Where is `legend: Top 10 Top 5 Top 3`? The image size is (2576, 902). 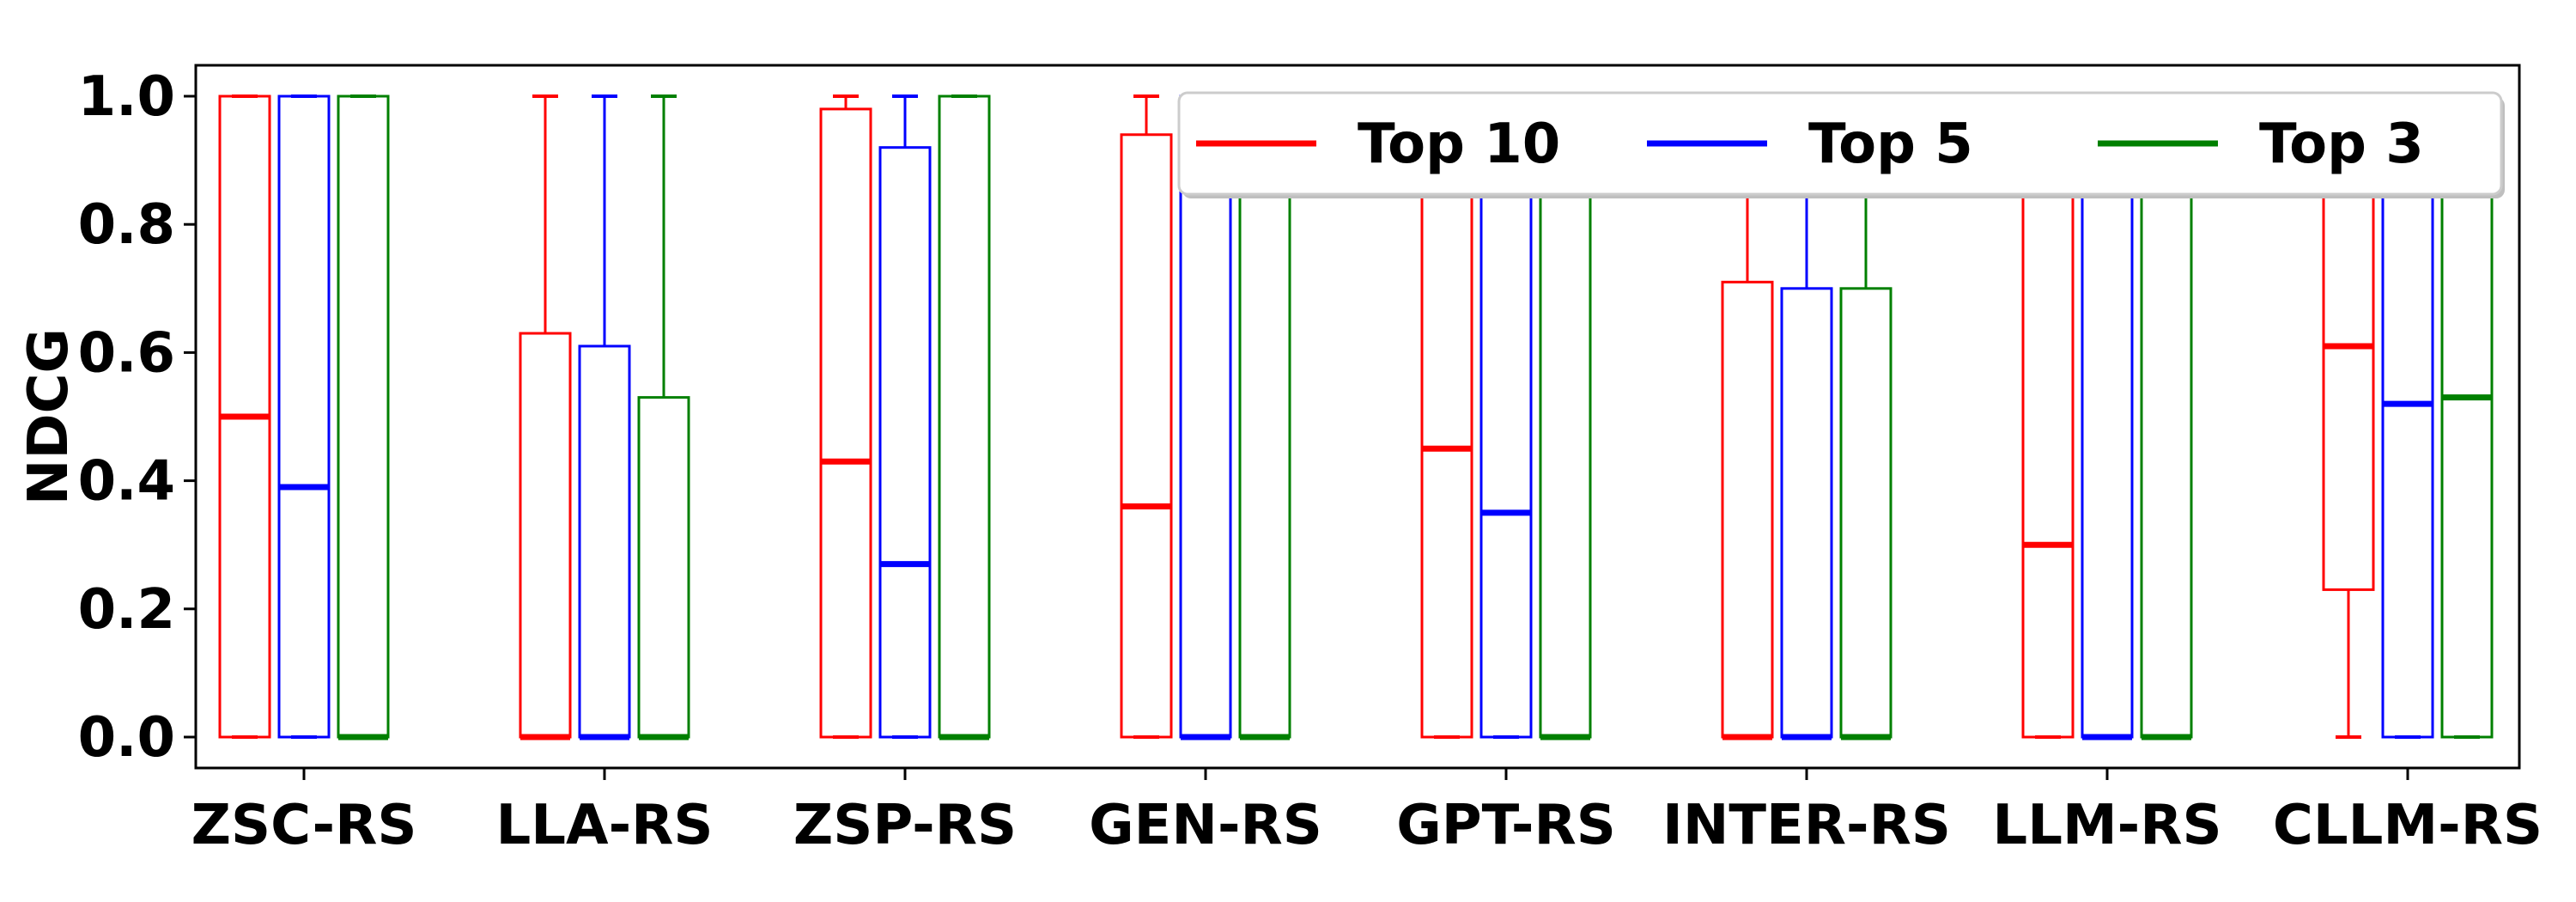 legend: Top 10 Top 5 Top 3 is located at coordinates (1841, 144).